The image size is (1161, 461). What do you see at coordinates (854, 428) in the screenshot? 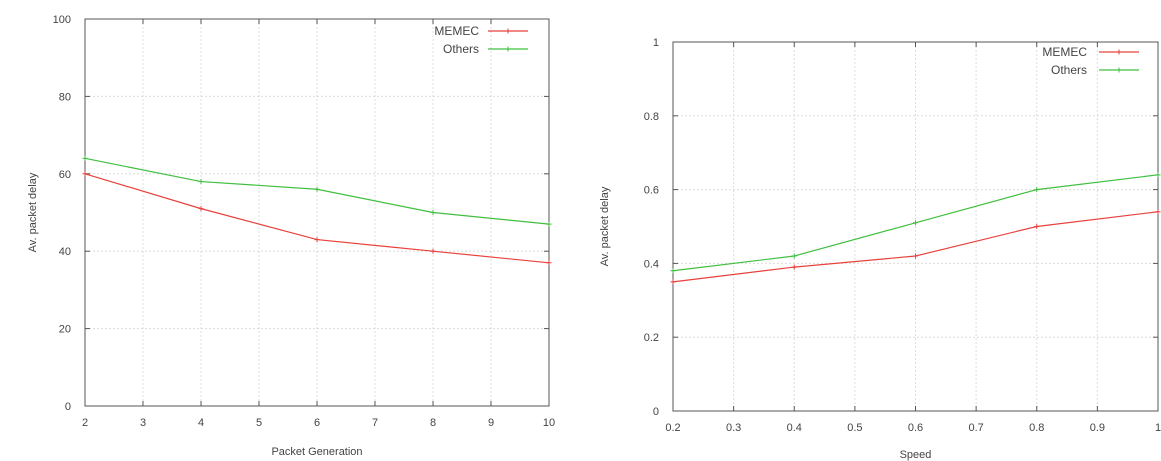
I see `x-tick-label: 0.5` at bounding box center [854, 428].